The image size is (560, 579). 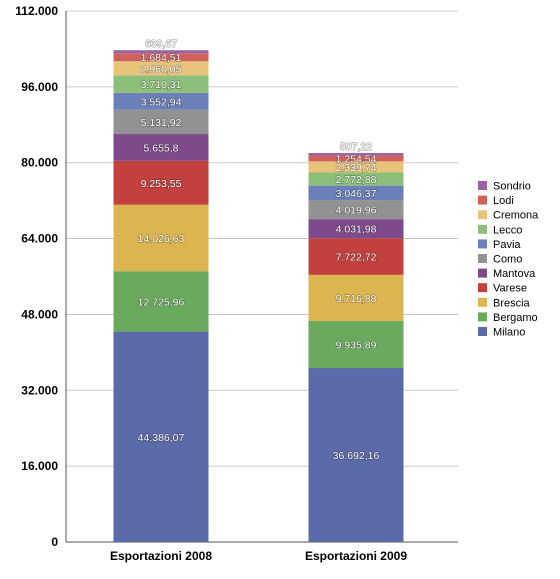 I want to click on data-label: 9.716,88, so click(x=356, y=299).